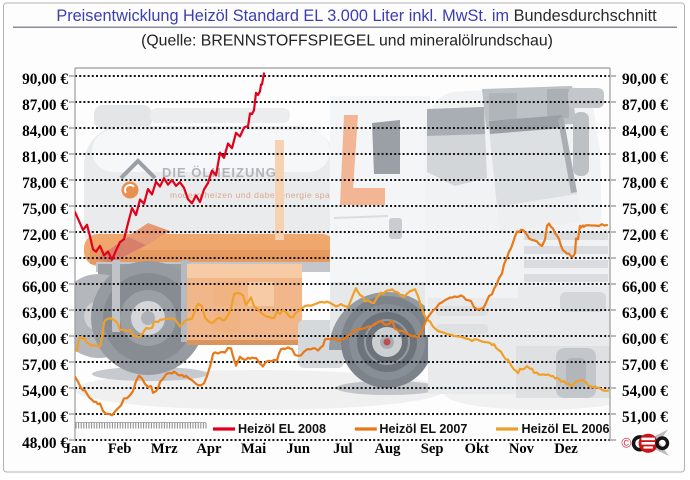 The width and height of the screenshot is (690, 480). Describe the element at coordinates (253, 449) in the screenshot. I see `svg-text: Mai` at that location.